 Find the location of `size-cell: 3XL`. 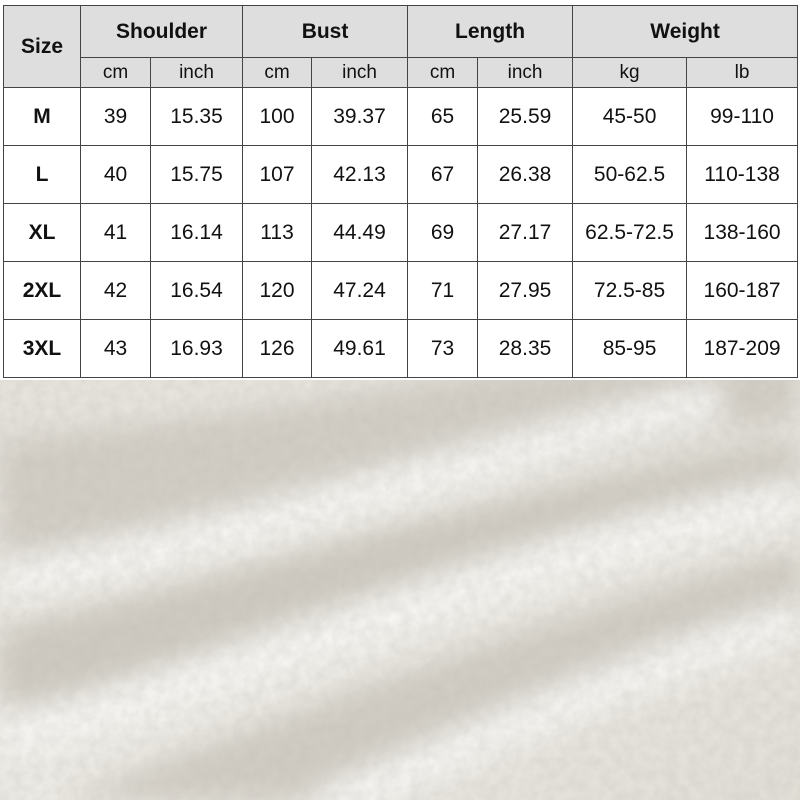

size-cell: 3XL is located at coordinates (42, 348).